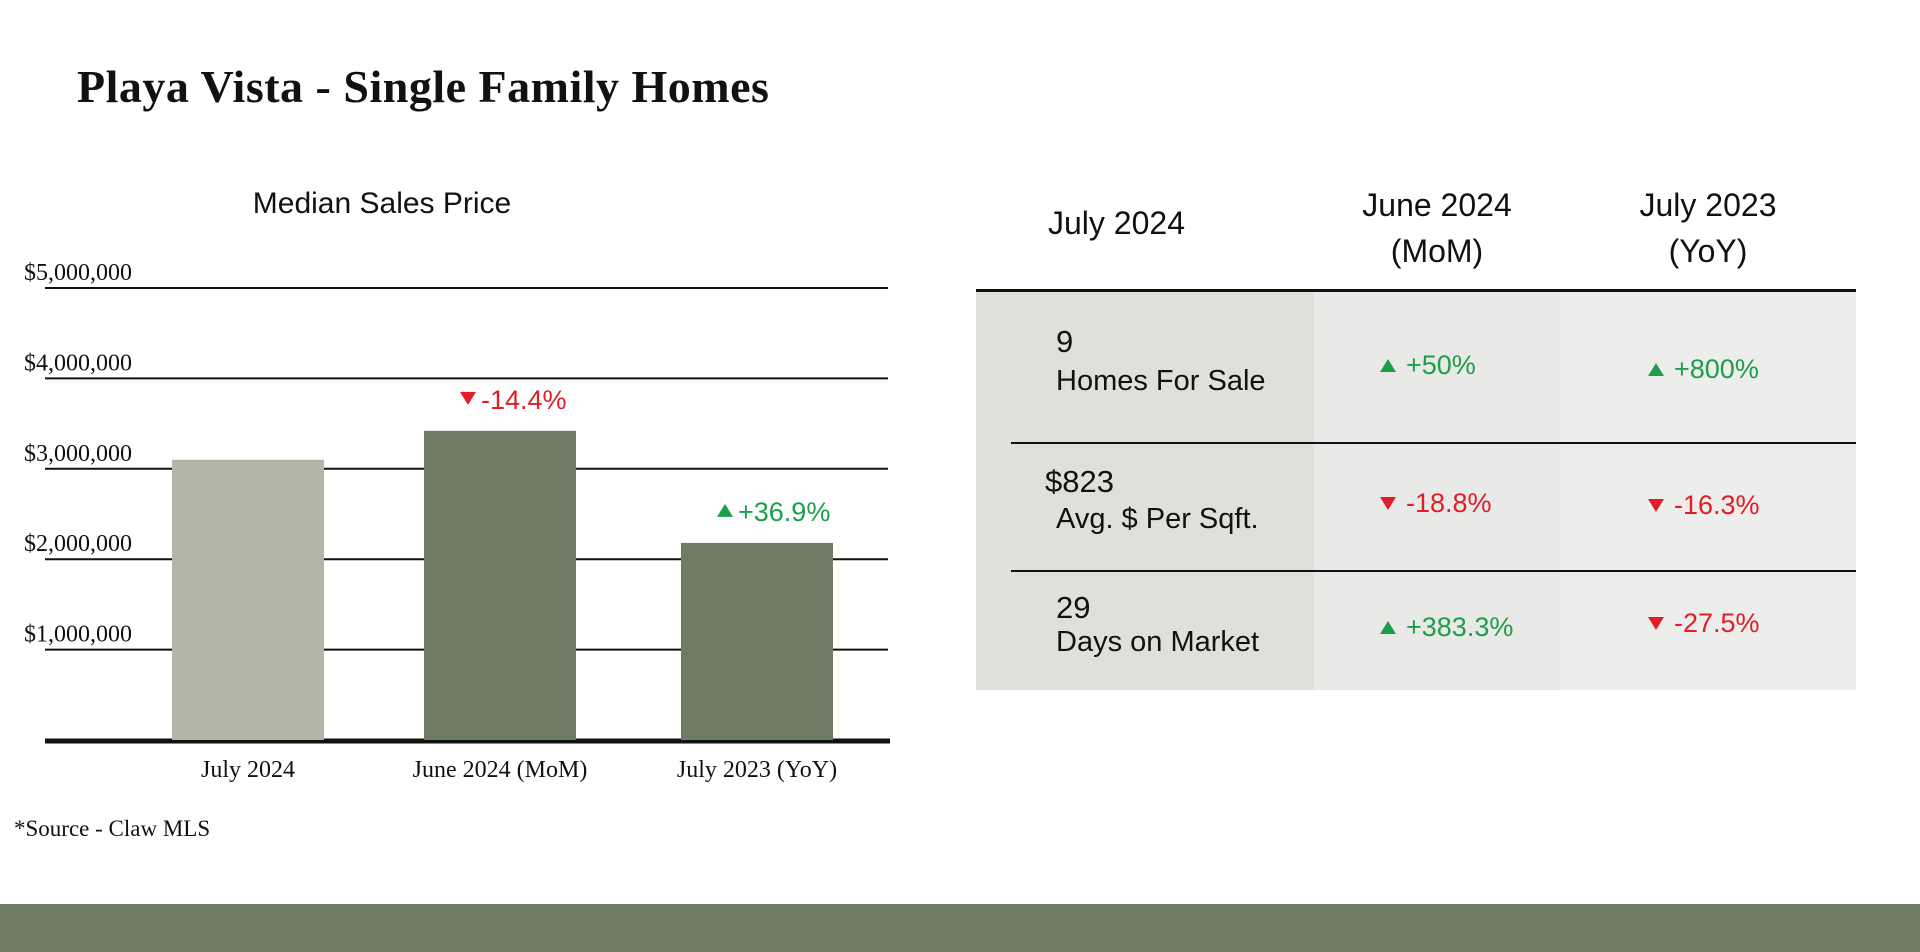 This screenshot has height=952, width=1920. What do you see at coordinates (78, 454) in the screenshot?
I see `y-tick-label: $3,000,000` at bounding box center [78, 454].